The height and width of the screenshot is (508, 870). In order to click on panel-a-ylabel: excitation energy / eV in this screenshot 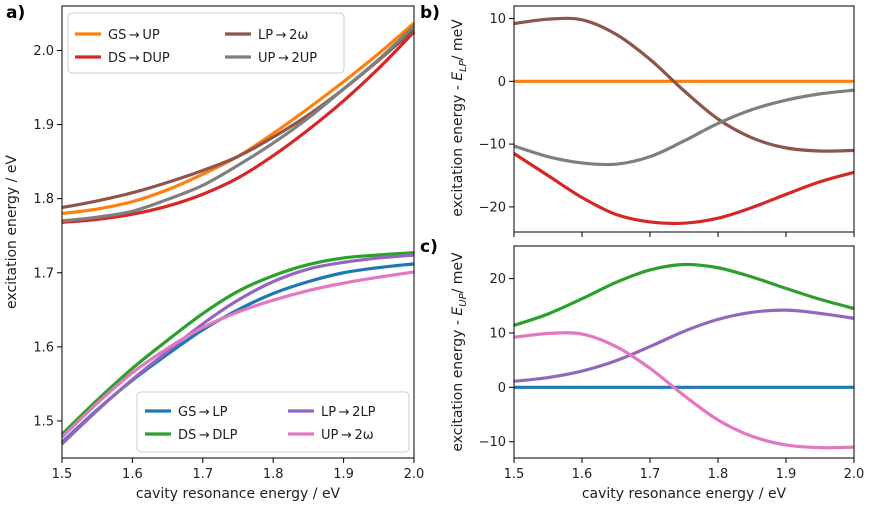, I will do `click(12, 232)`.